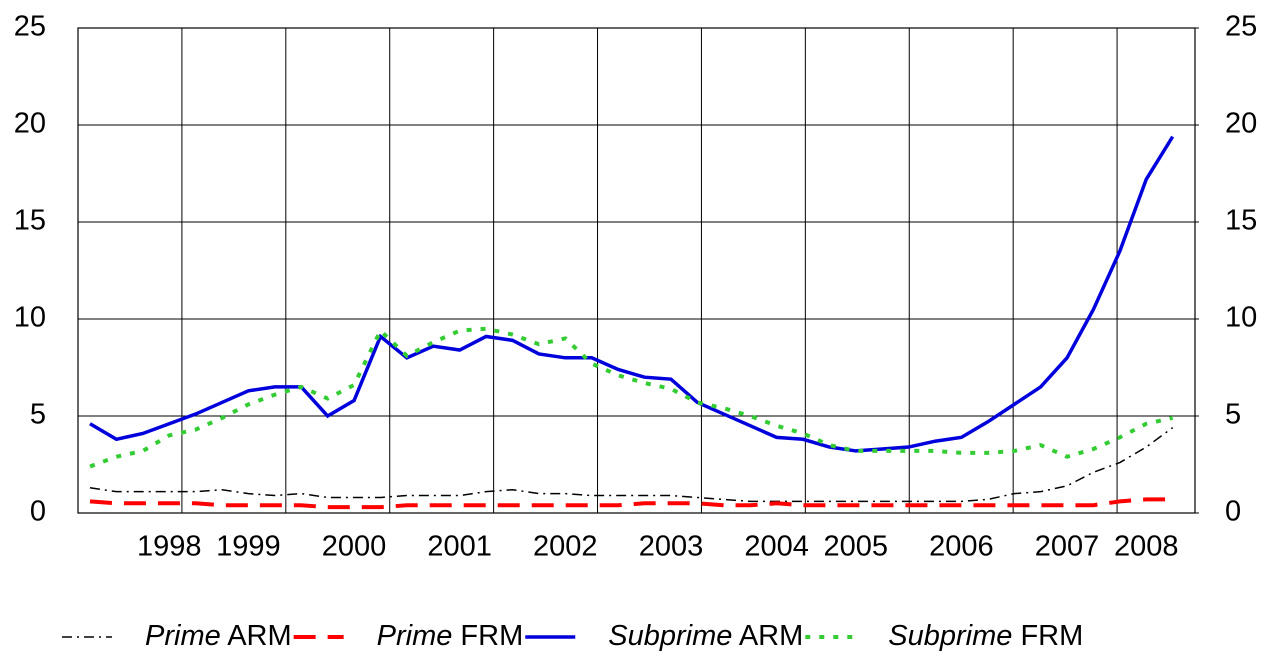  Describe the element at coordinates (450, 636) in the screenshot. I see `legend-label: Prime FRM` at that location.